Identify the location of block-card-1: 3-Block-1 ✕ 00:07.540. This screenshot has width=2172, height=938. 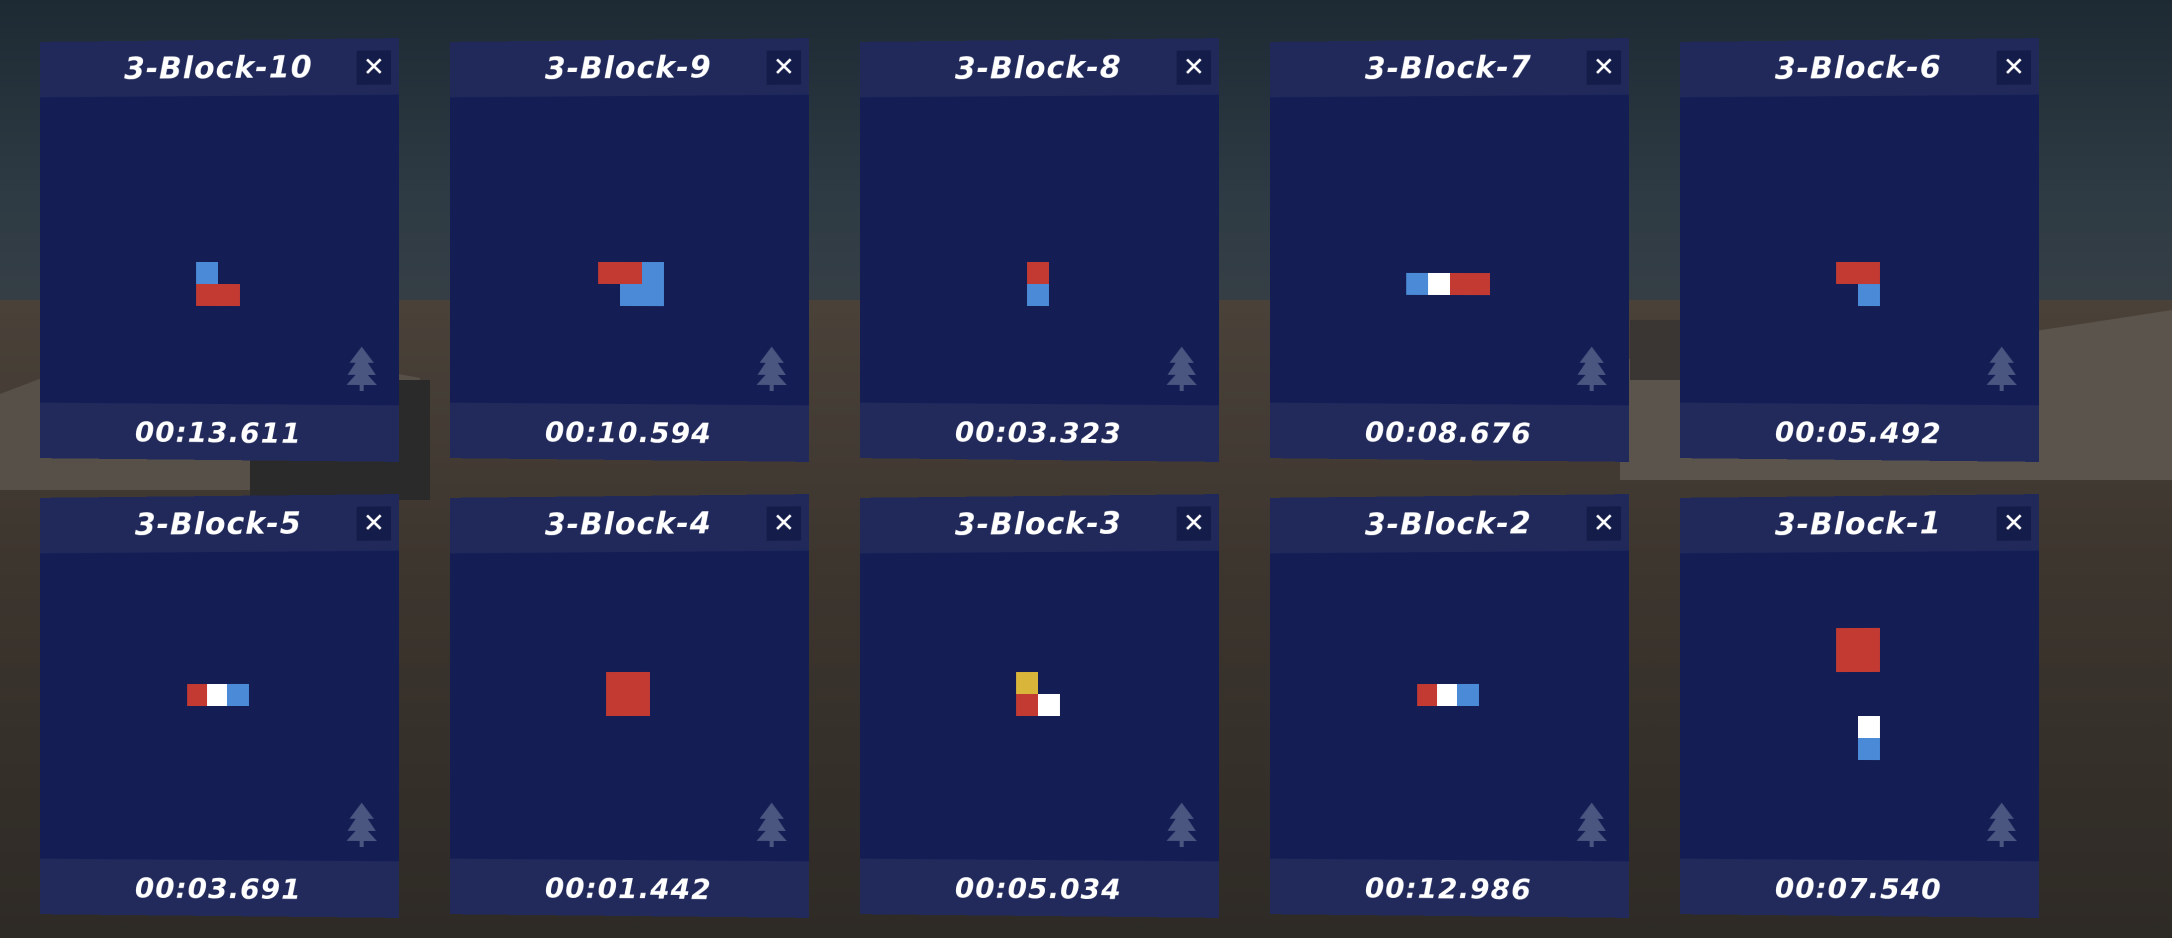
(1859, 706).